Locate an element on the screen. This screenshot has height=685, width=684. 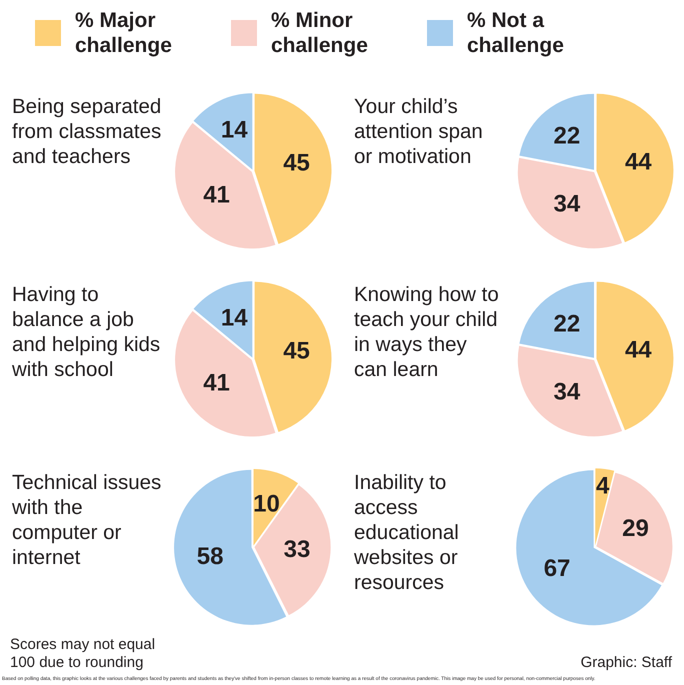
data-label: 33 is located at coordinates (297, 550).